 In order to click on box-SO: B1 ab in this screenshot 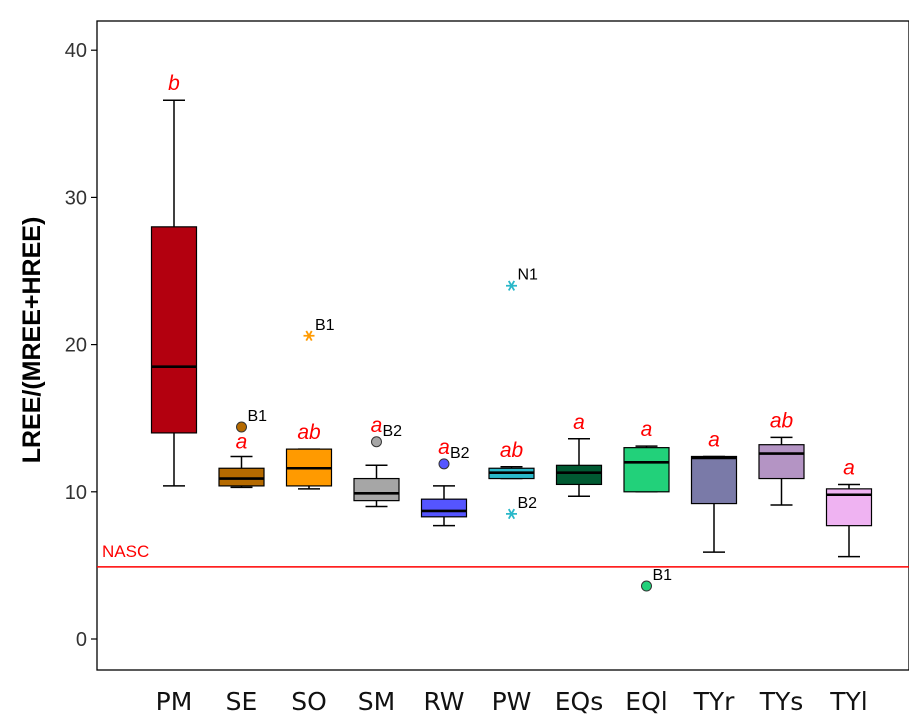, I will do `click(310, 403)`.